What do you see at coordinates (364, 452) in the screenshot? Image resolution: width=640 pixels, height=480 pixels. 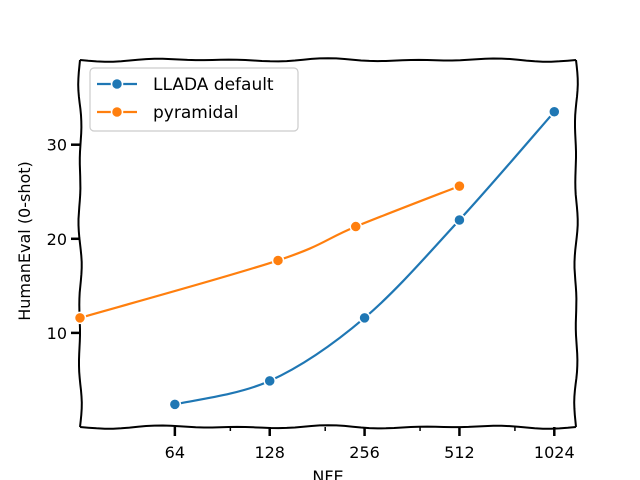 I see `x-tick-label: 256` at bounding box center [364, 452].